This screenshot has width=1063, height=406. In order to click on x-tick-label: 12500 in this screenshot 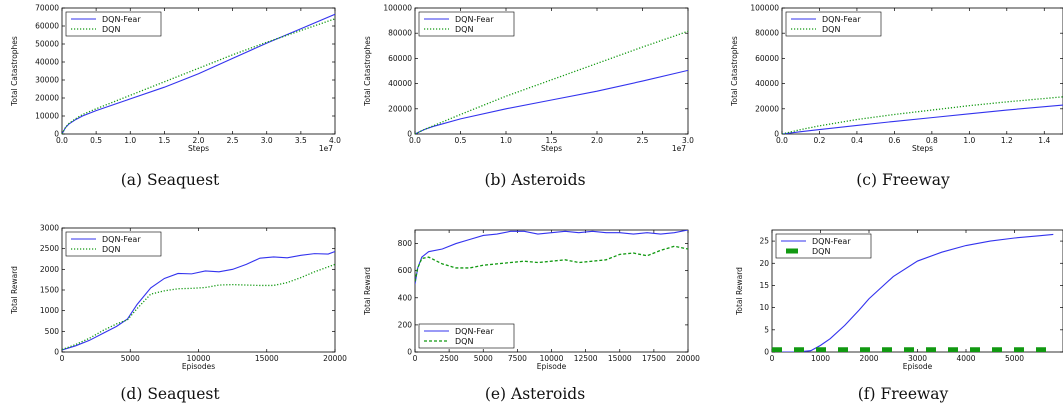, I will do `click(586, 358)`.